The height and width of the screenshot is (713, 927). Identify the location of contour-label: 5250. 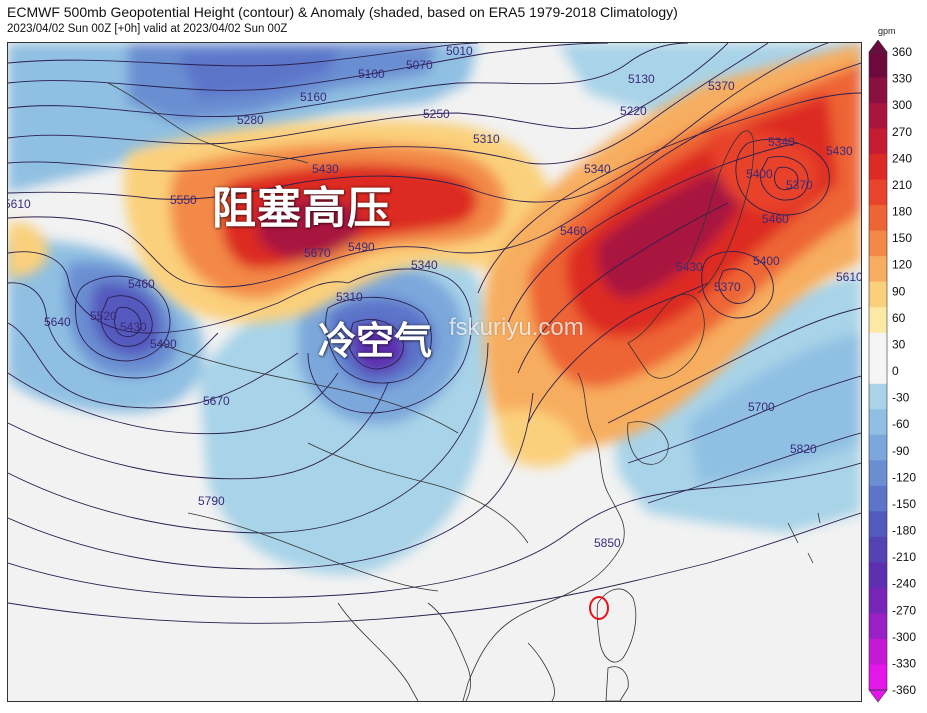
(436, 114).